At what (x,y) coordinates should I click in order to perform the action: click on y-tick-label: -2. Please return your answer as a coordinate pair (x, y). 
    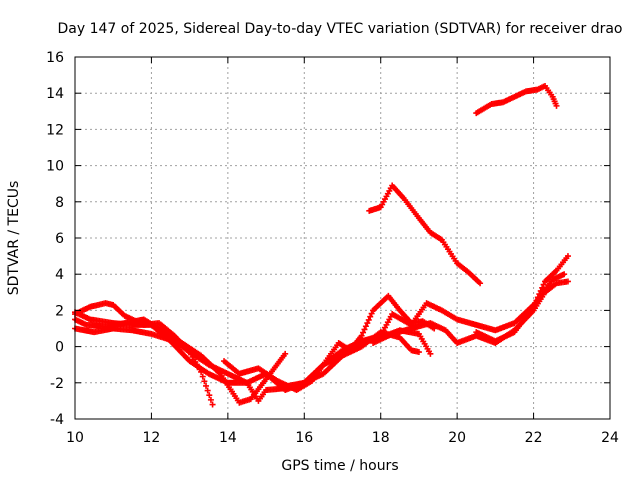
    Looking at the image, I should click on (57, 384).